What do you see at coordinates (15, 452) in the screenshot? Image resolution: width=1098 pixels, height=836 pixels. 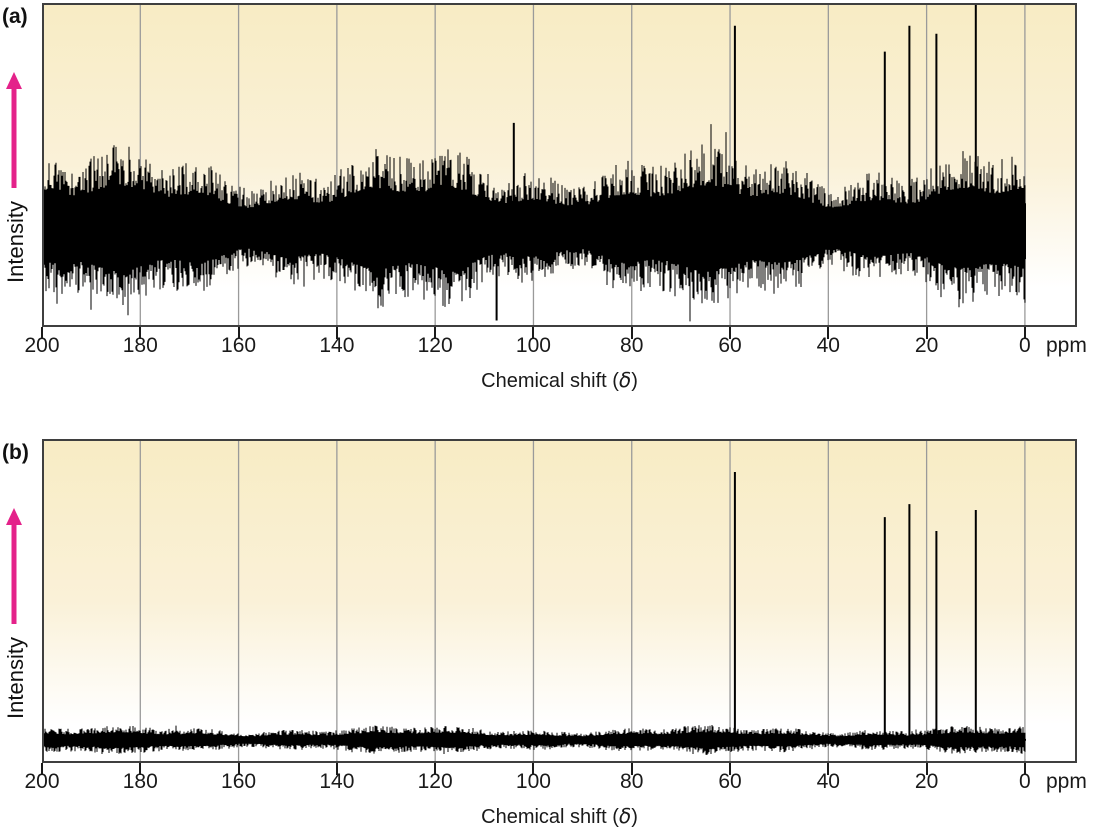 I see `panel-b-label: (b)` at bounding box center [15, 452].